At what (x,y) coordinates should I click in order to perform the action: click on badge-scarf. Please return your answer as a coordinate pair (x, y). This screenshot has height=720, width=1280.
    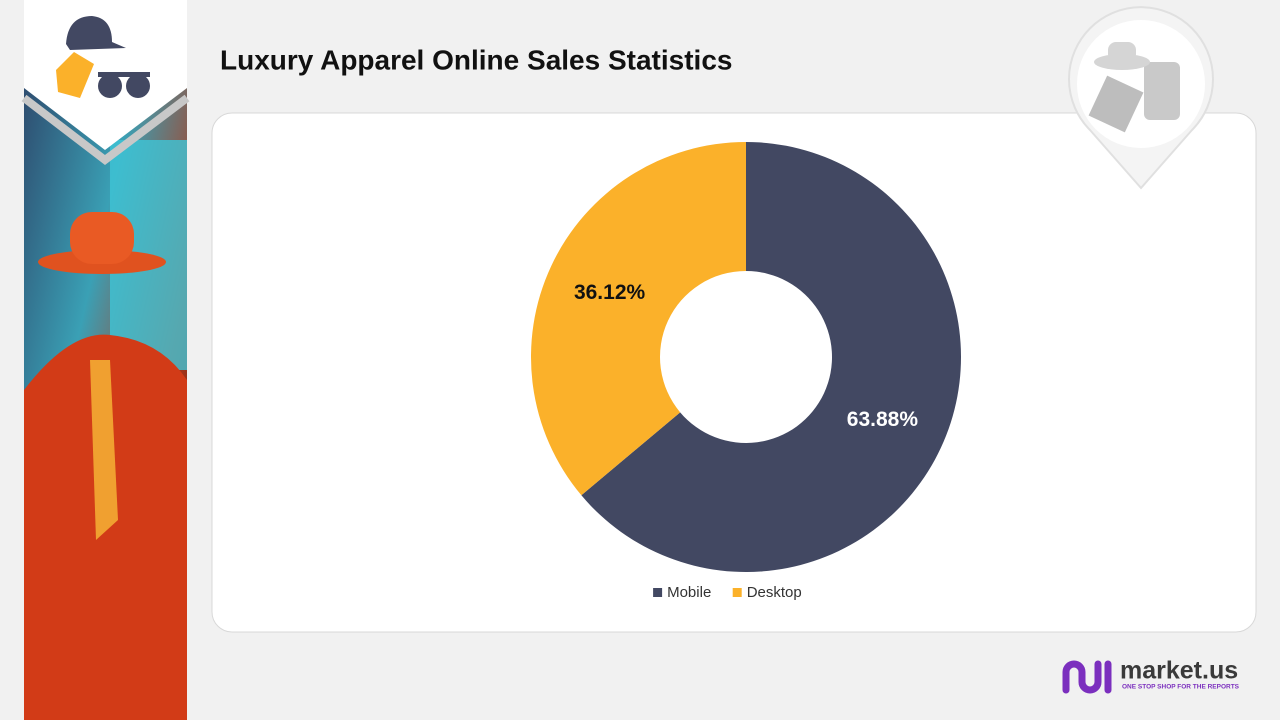
    Looking at the image, I should click on (1116, 104).